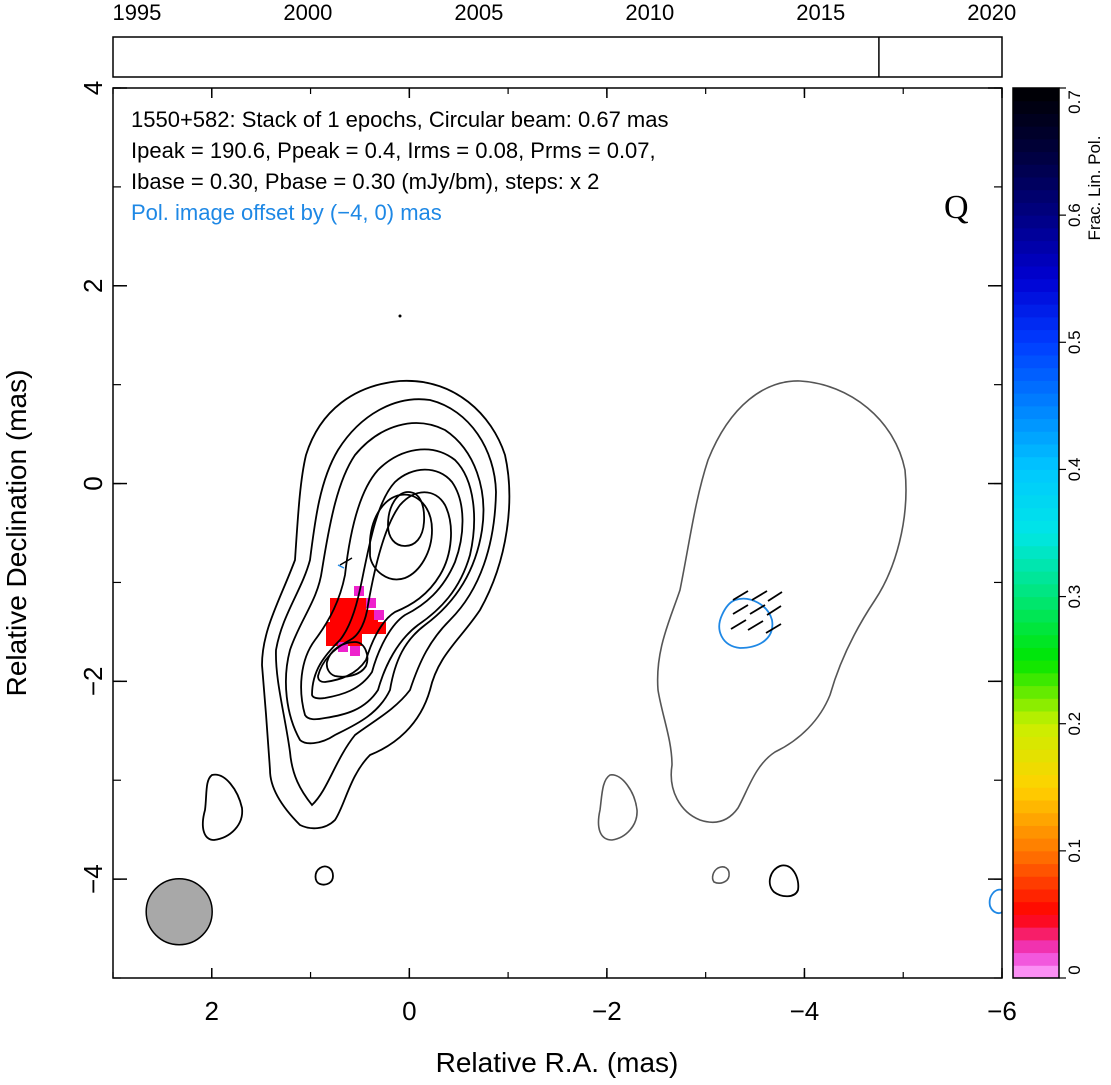 This screenshot has height=1085, width=1111. What do you see at coordinates (1094, 188) in the screenshot?
I see `colorbar-label: Frac. Lin. Pol.` at bounding box center [1094, 188].